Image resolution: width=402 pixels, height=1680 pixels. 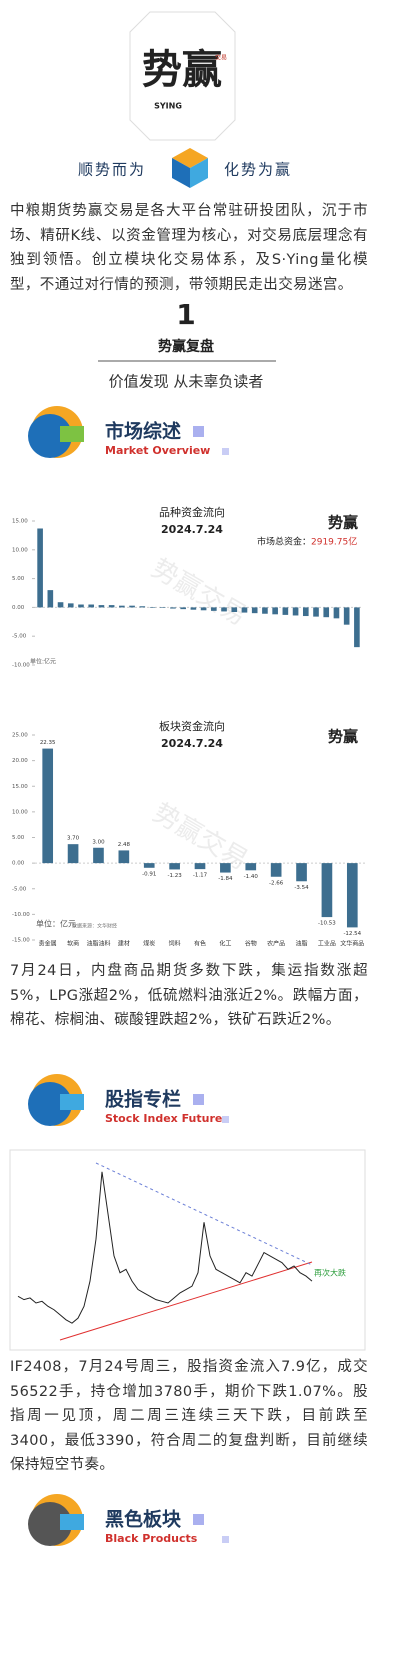 I want to click on chart-date: 2024.7.24, so click(x=192, y=529).